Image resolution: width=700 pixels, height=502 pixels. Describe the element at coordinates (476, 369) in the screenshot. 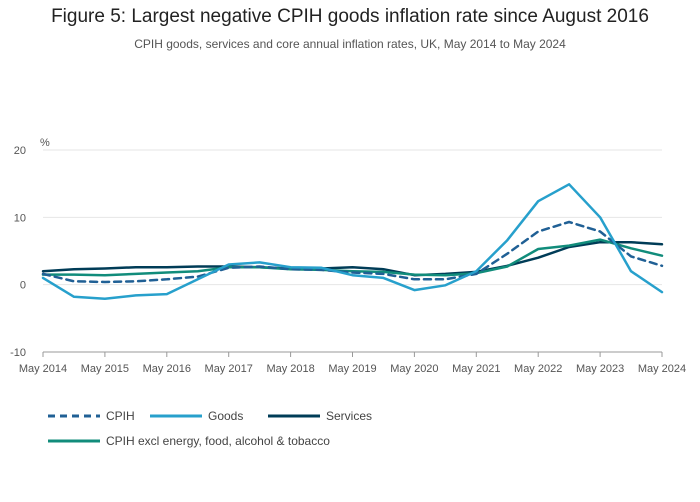

I see `x-tick-label: May 2021` at that location.